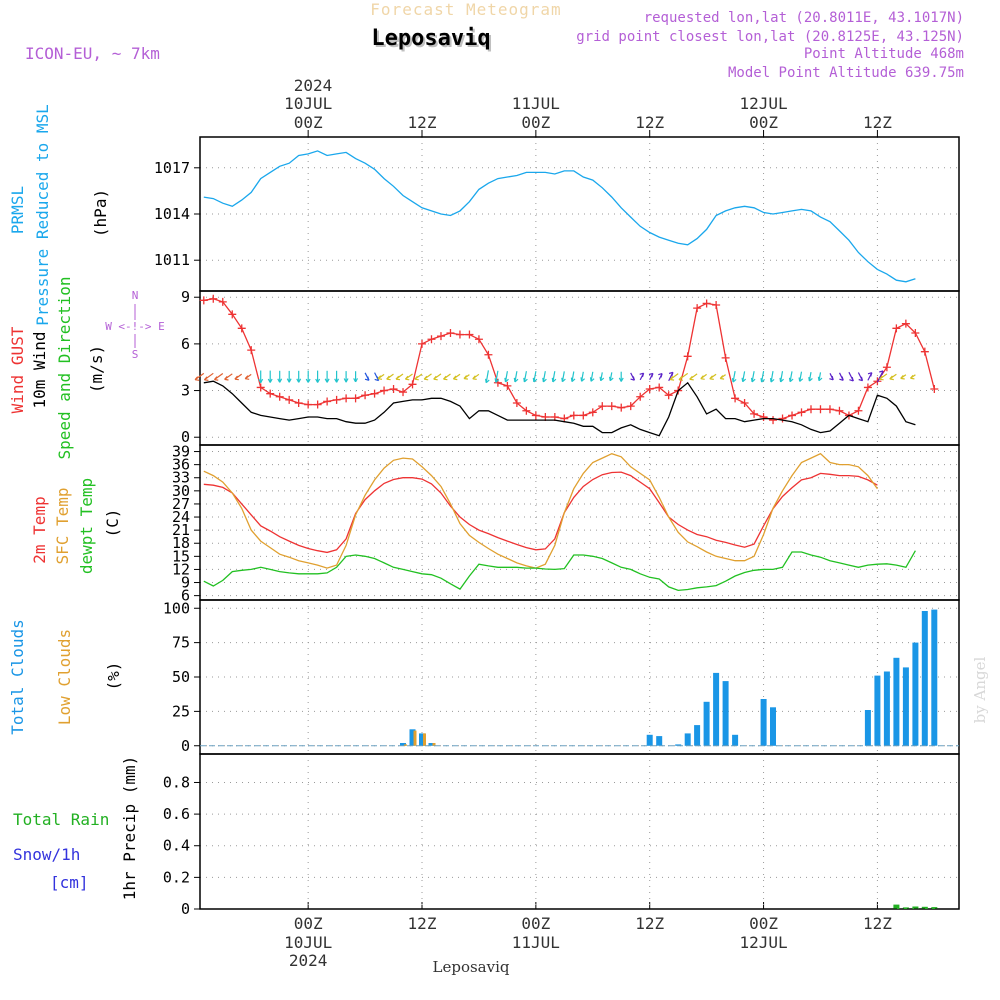 The width and height of the screenshot is (1000, 1000). I want to click on y-tick-label: 0.4, so click(176, 846).